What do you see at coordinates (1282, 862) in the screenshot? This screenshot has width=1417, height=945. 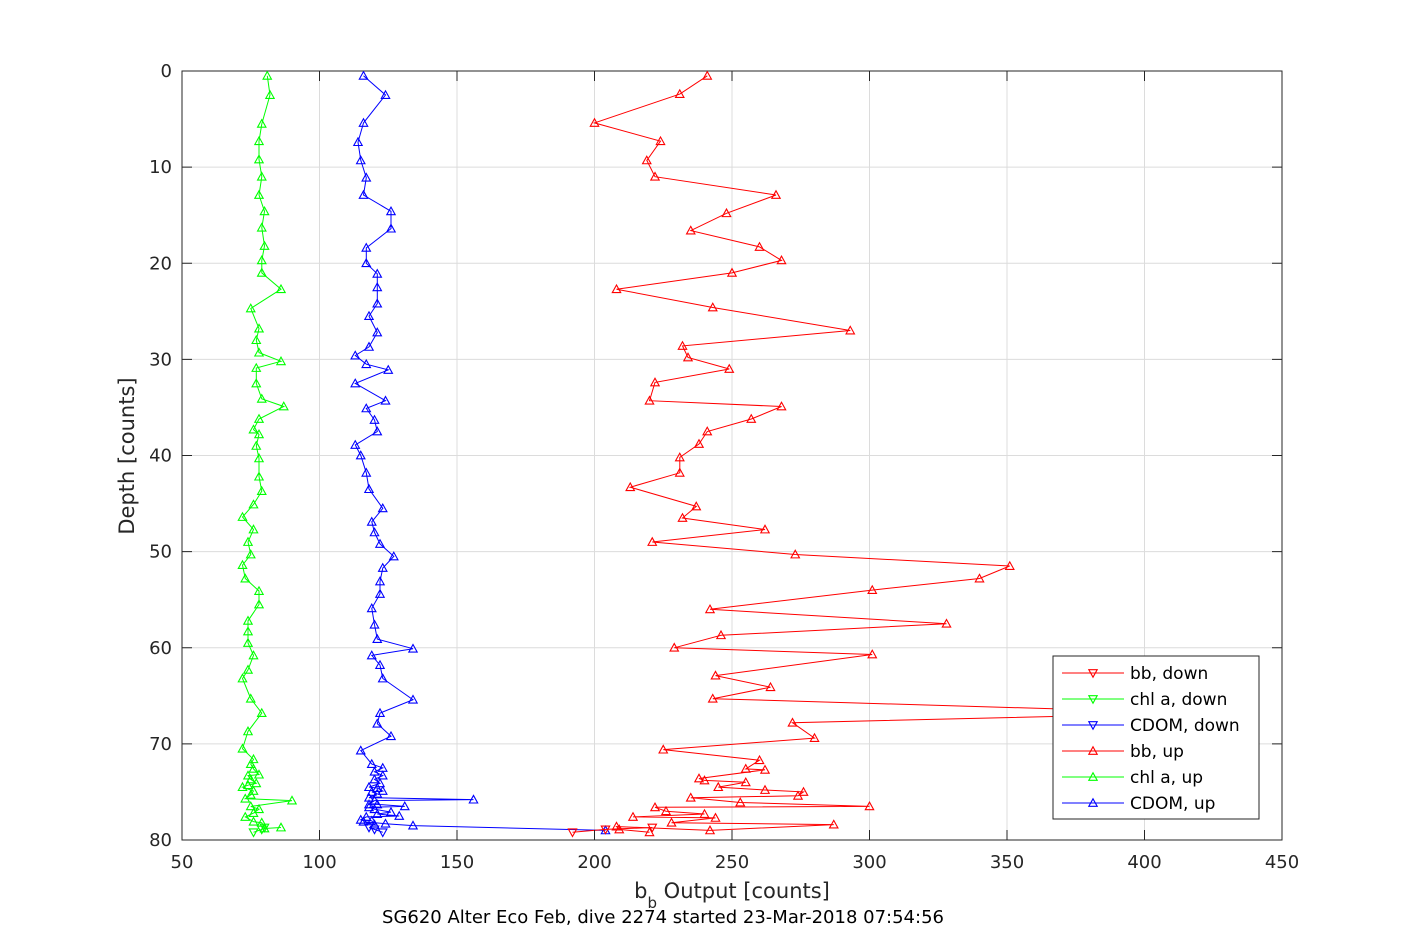 I see `x-tick-label: 450` at bounding box center [1282, 862].